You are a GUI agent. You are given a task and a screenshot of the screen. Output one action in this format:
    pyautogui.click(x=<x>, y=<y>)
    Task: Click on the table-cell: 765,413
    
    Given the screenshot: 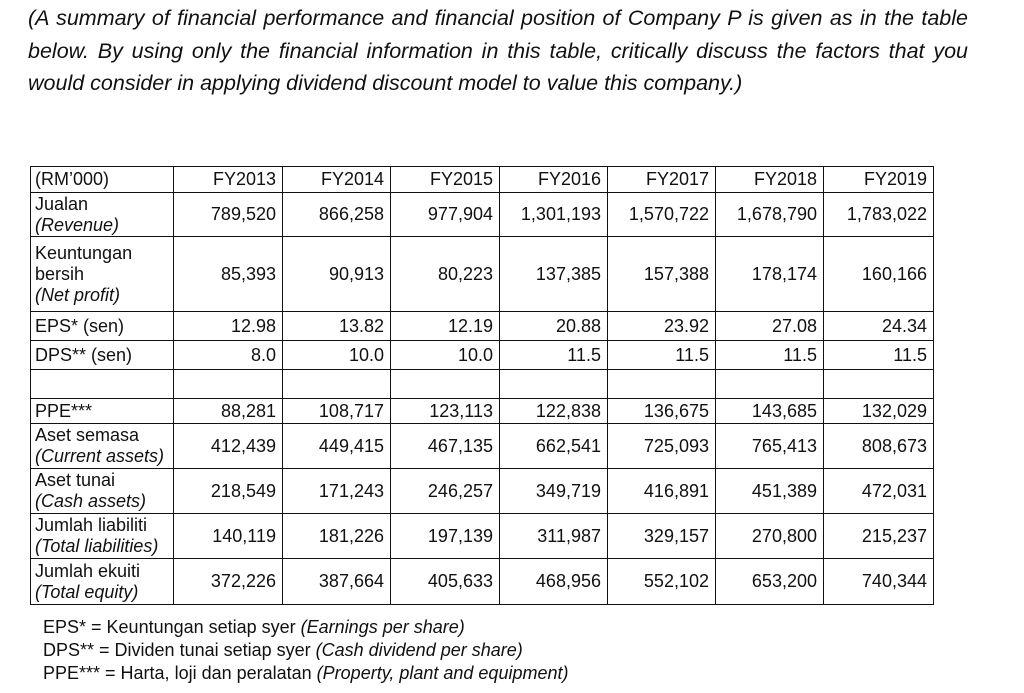 What is the action you would take?
    pyautogui.click(x=769, y=446)
    